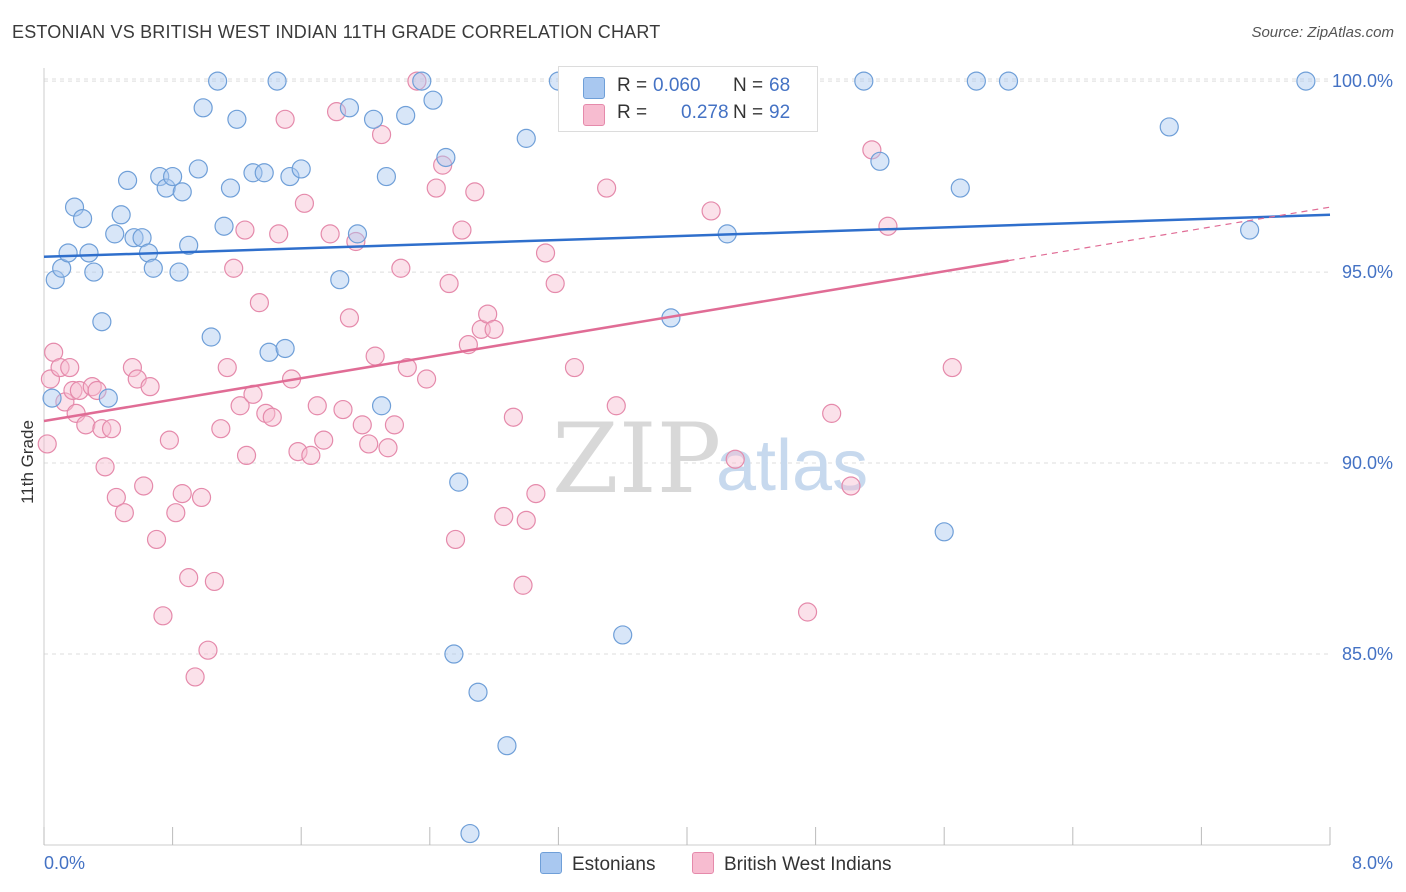  Describe the element at coordinates (614, 864) in the screenshot. I see `estonians-legend-label: Estonians` at that location.